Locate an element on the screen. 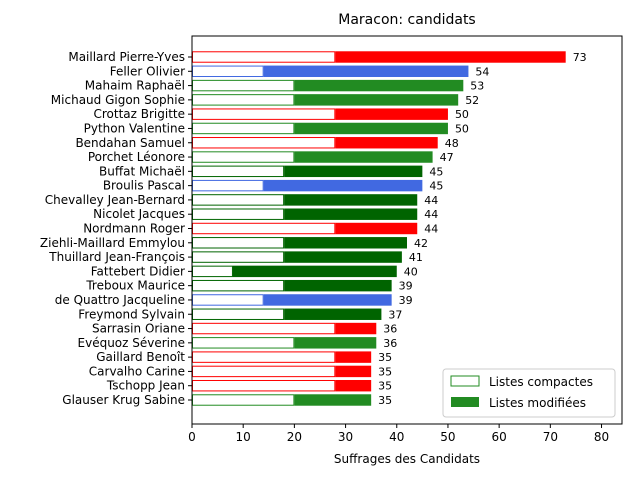 The image size is (640, 480). data-label: 54 is located at coordinates (482, 71).